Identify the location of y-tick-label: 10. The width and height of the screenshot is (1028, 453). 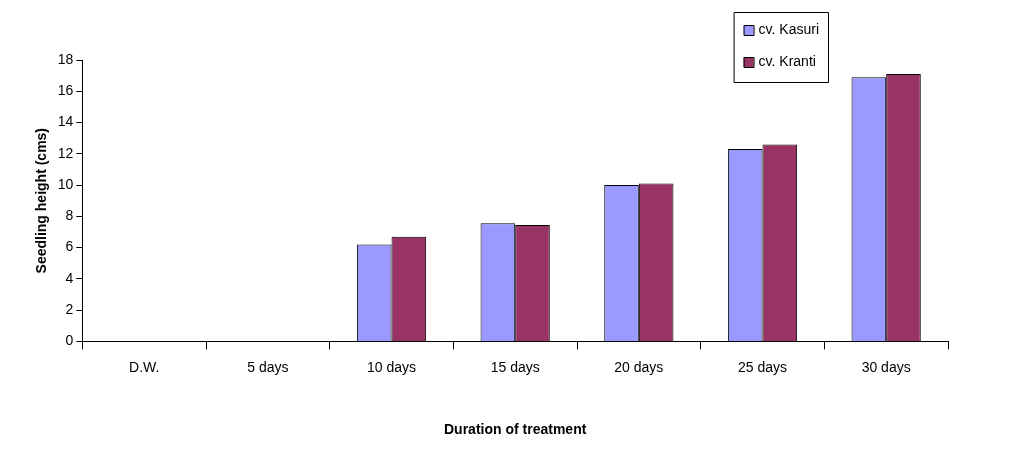
(65, 183).